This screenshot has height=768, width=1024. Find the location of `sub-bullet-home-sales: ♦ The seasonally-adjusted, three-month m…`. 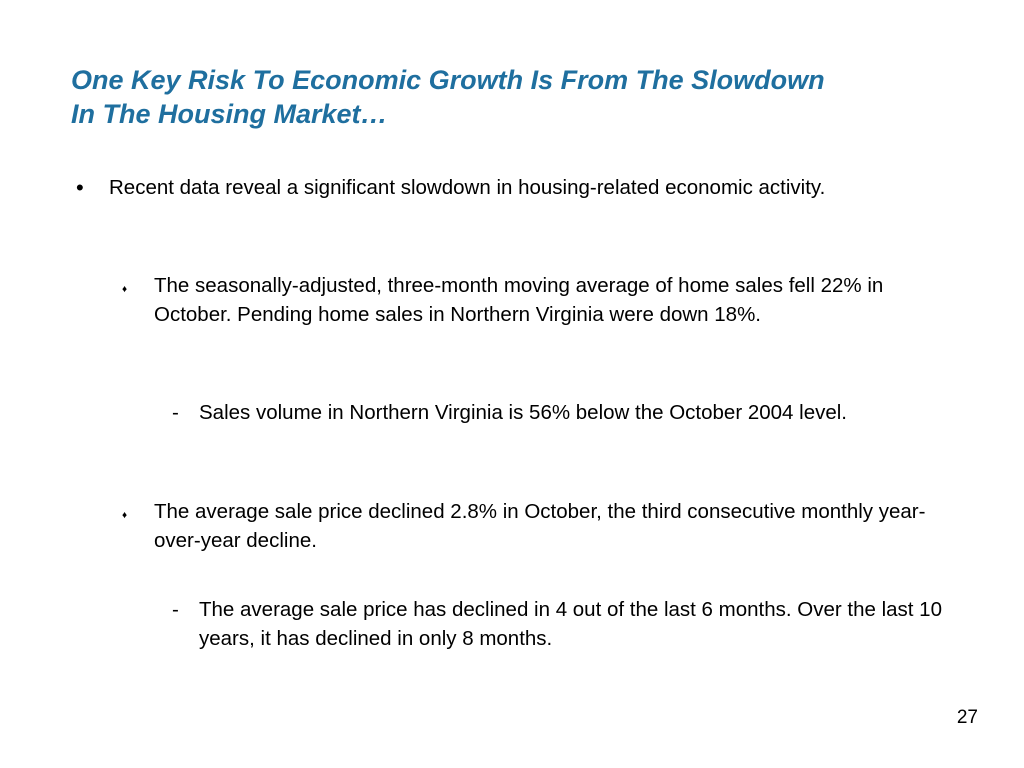

sub-bullet-home-sales: ♦ The seasonally-adjusted, three-month m… is located at coordinates (537, 300).